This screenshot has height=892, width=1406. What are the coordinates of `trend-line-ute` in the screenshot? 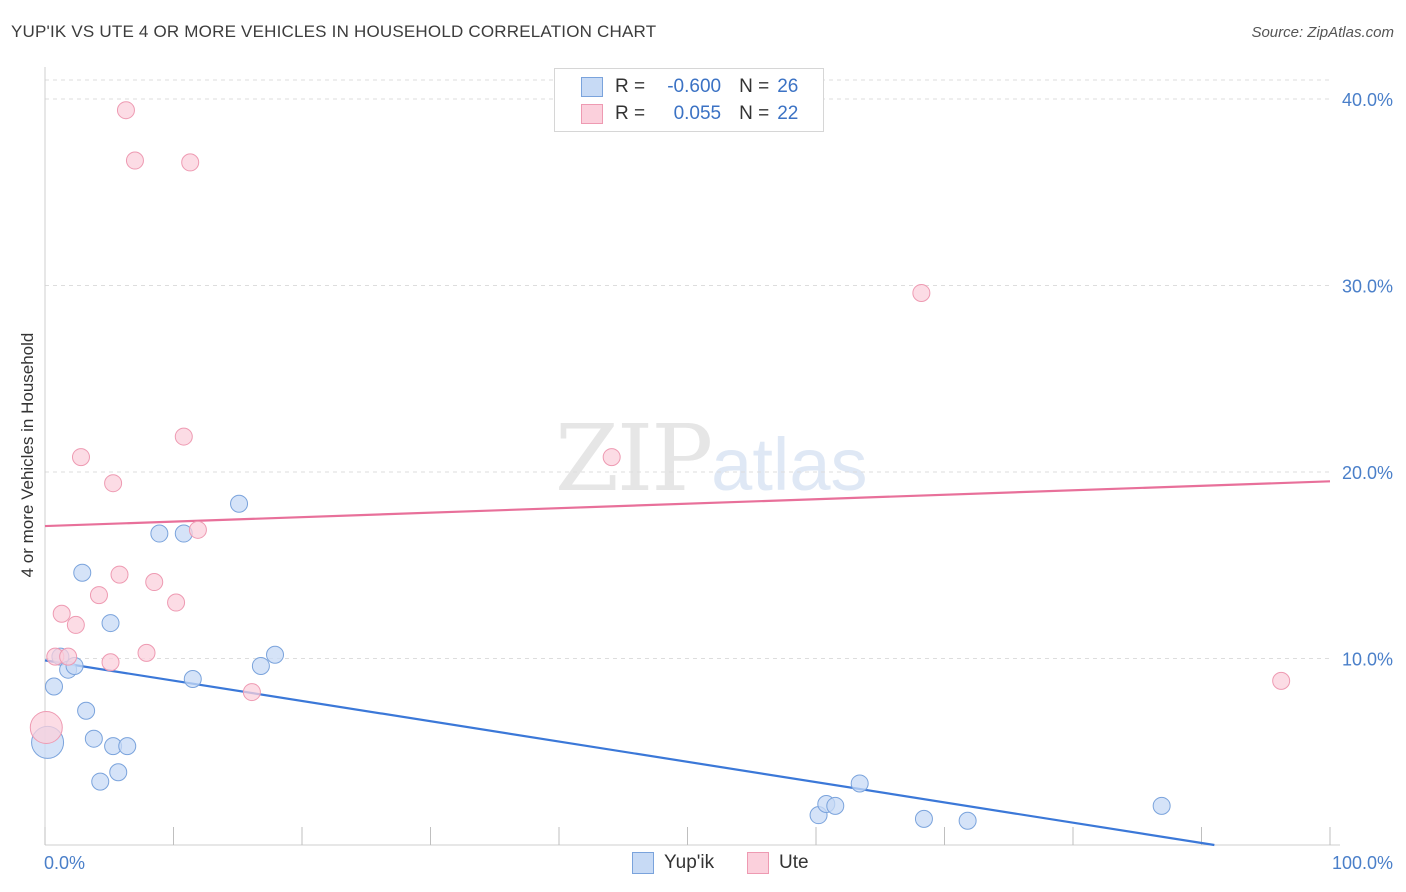 It's located at (687, 504).